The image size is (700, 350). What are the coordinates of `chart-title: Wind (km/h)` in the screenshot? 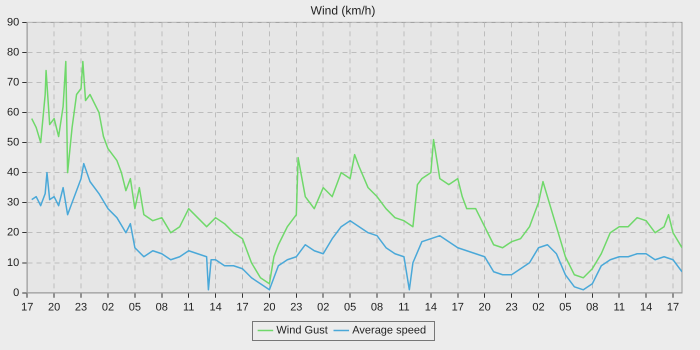 It's located at (343, 11).